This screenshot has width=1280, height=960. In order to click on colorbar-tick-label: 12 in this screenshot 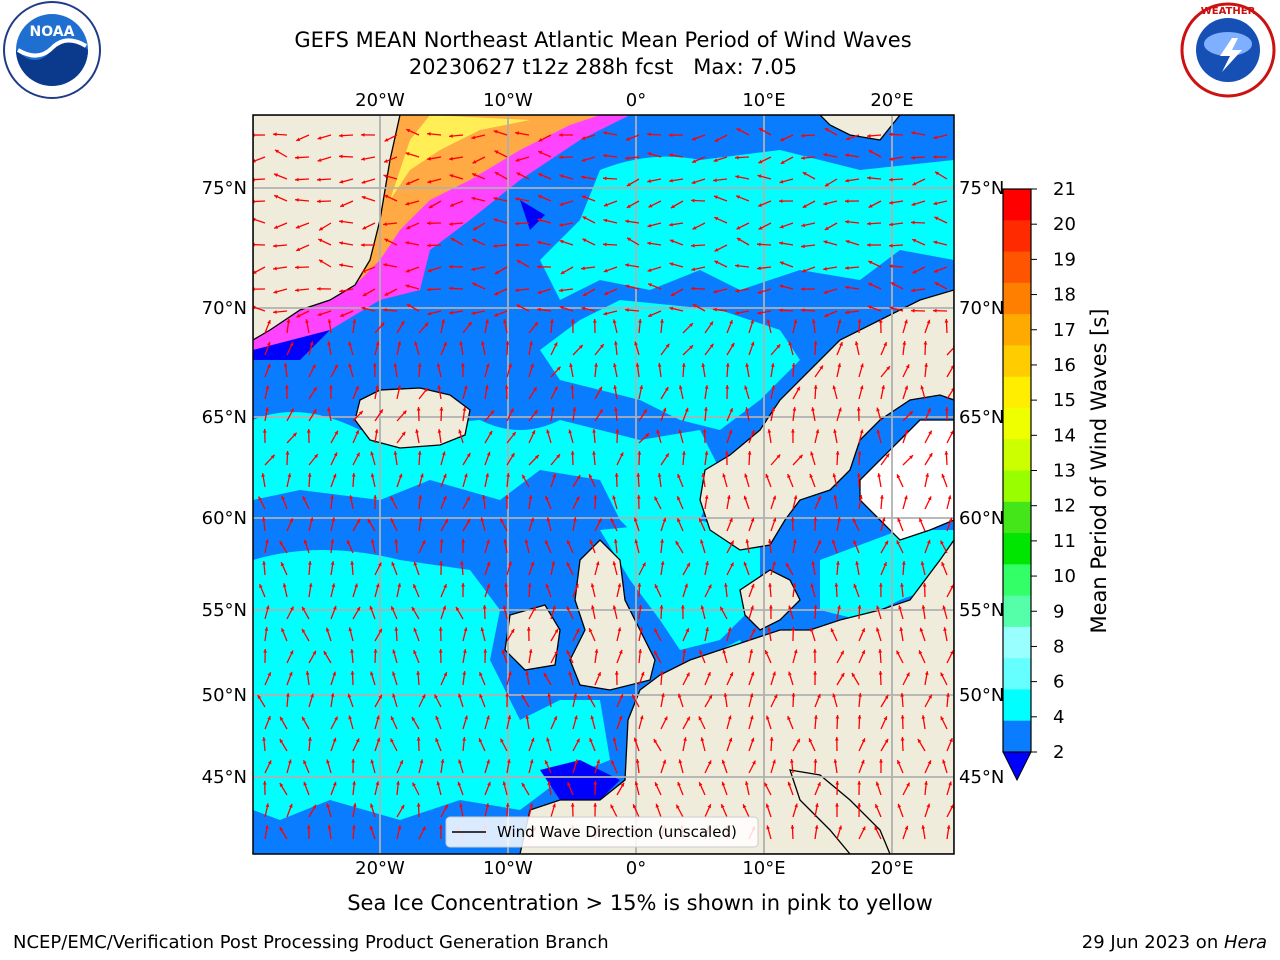, I will do `click(1064, 506)`.